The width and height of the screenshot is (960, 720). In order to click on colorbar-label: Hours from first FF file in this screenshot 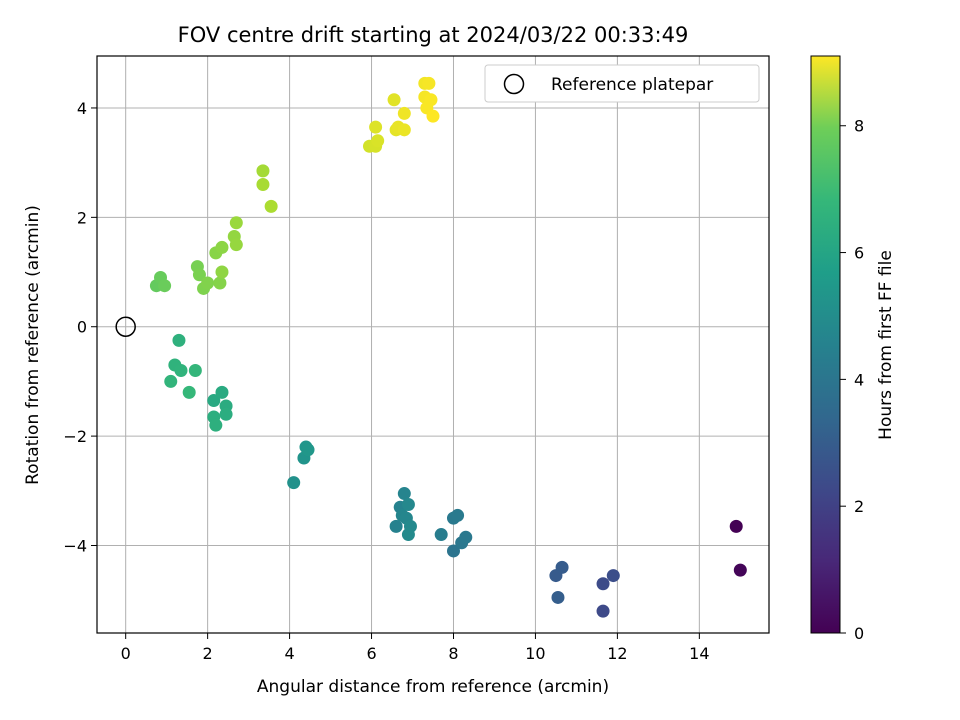, I will do `click(886, 345)`.